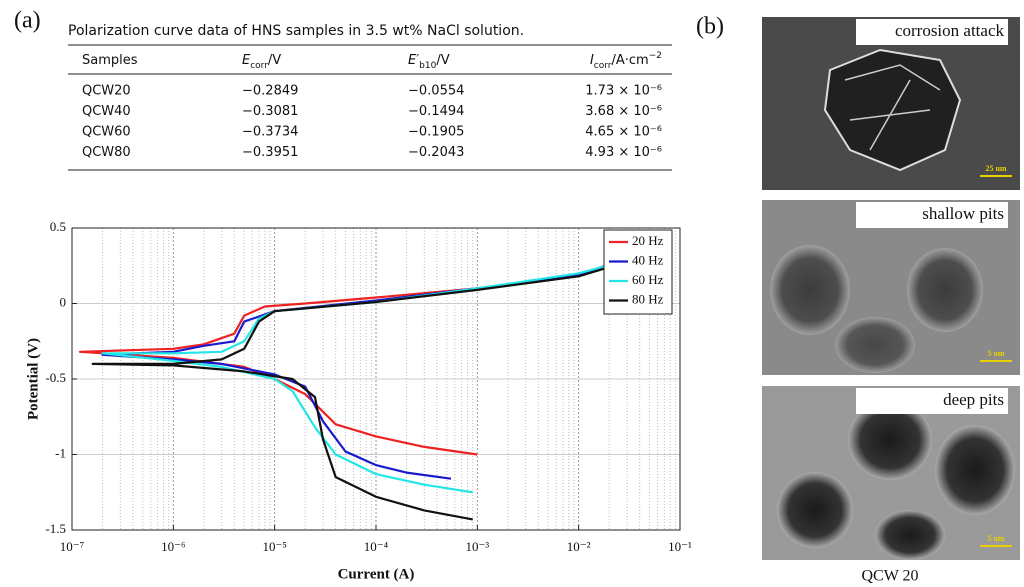 This screenshot has width=1024, height=587. Describe the element at coordinates (963, 213) in the screenshot. I see `micrograph-label: shallow pits` at that location.